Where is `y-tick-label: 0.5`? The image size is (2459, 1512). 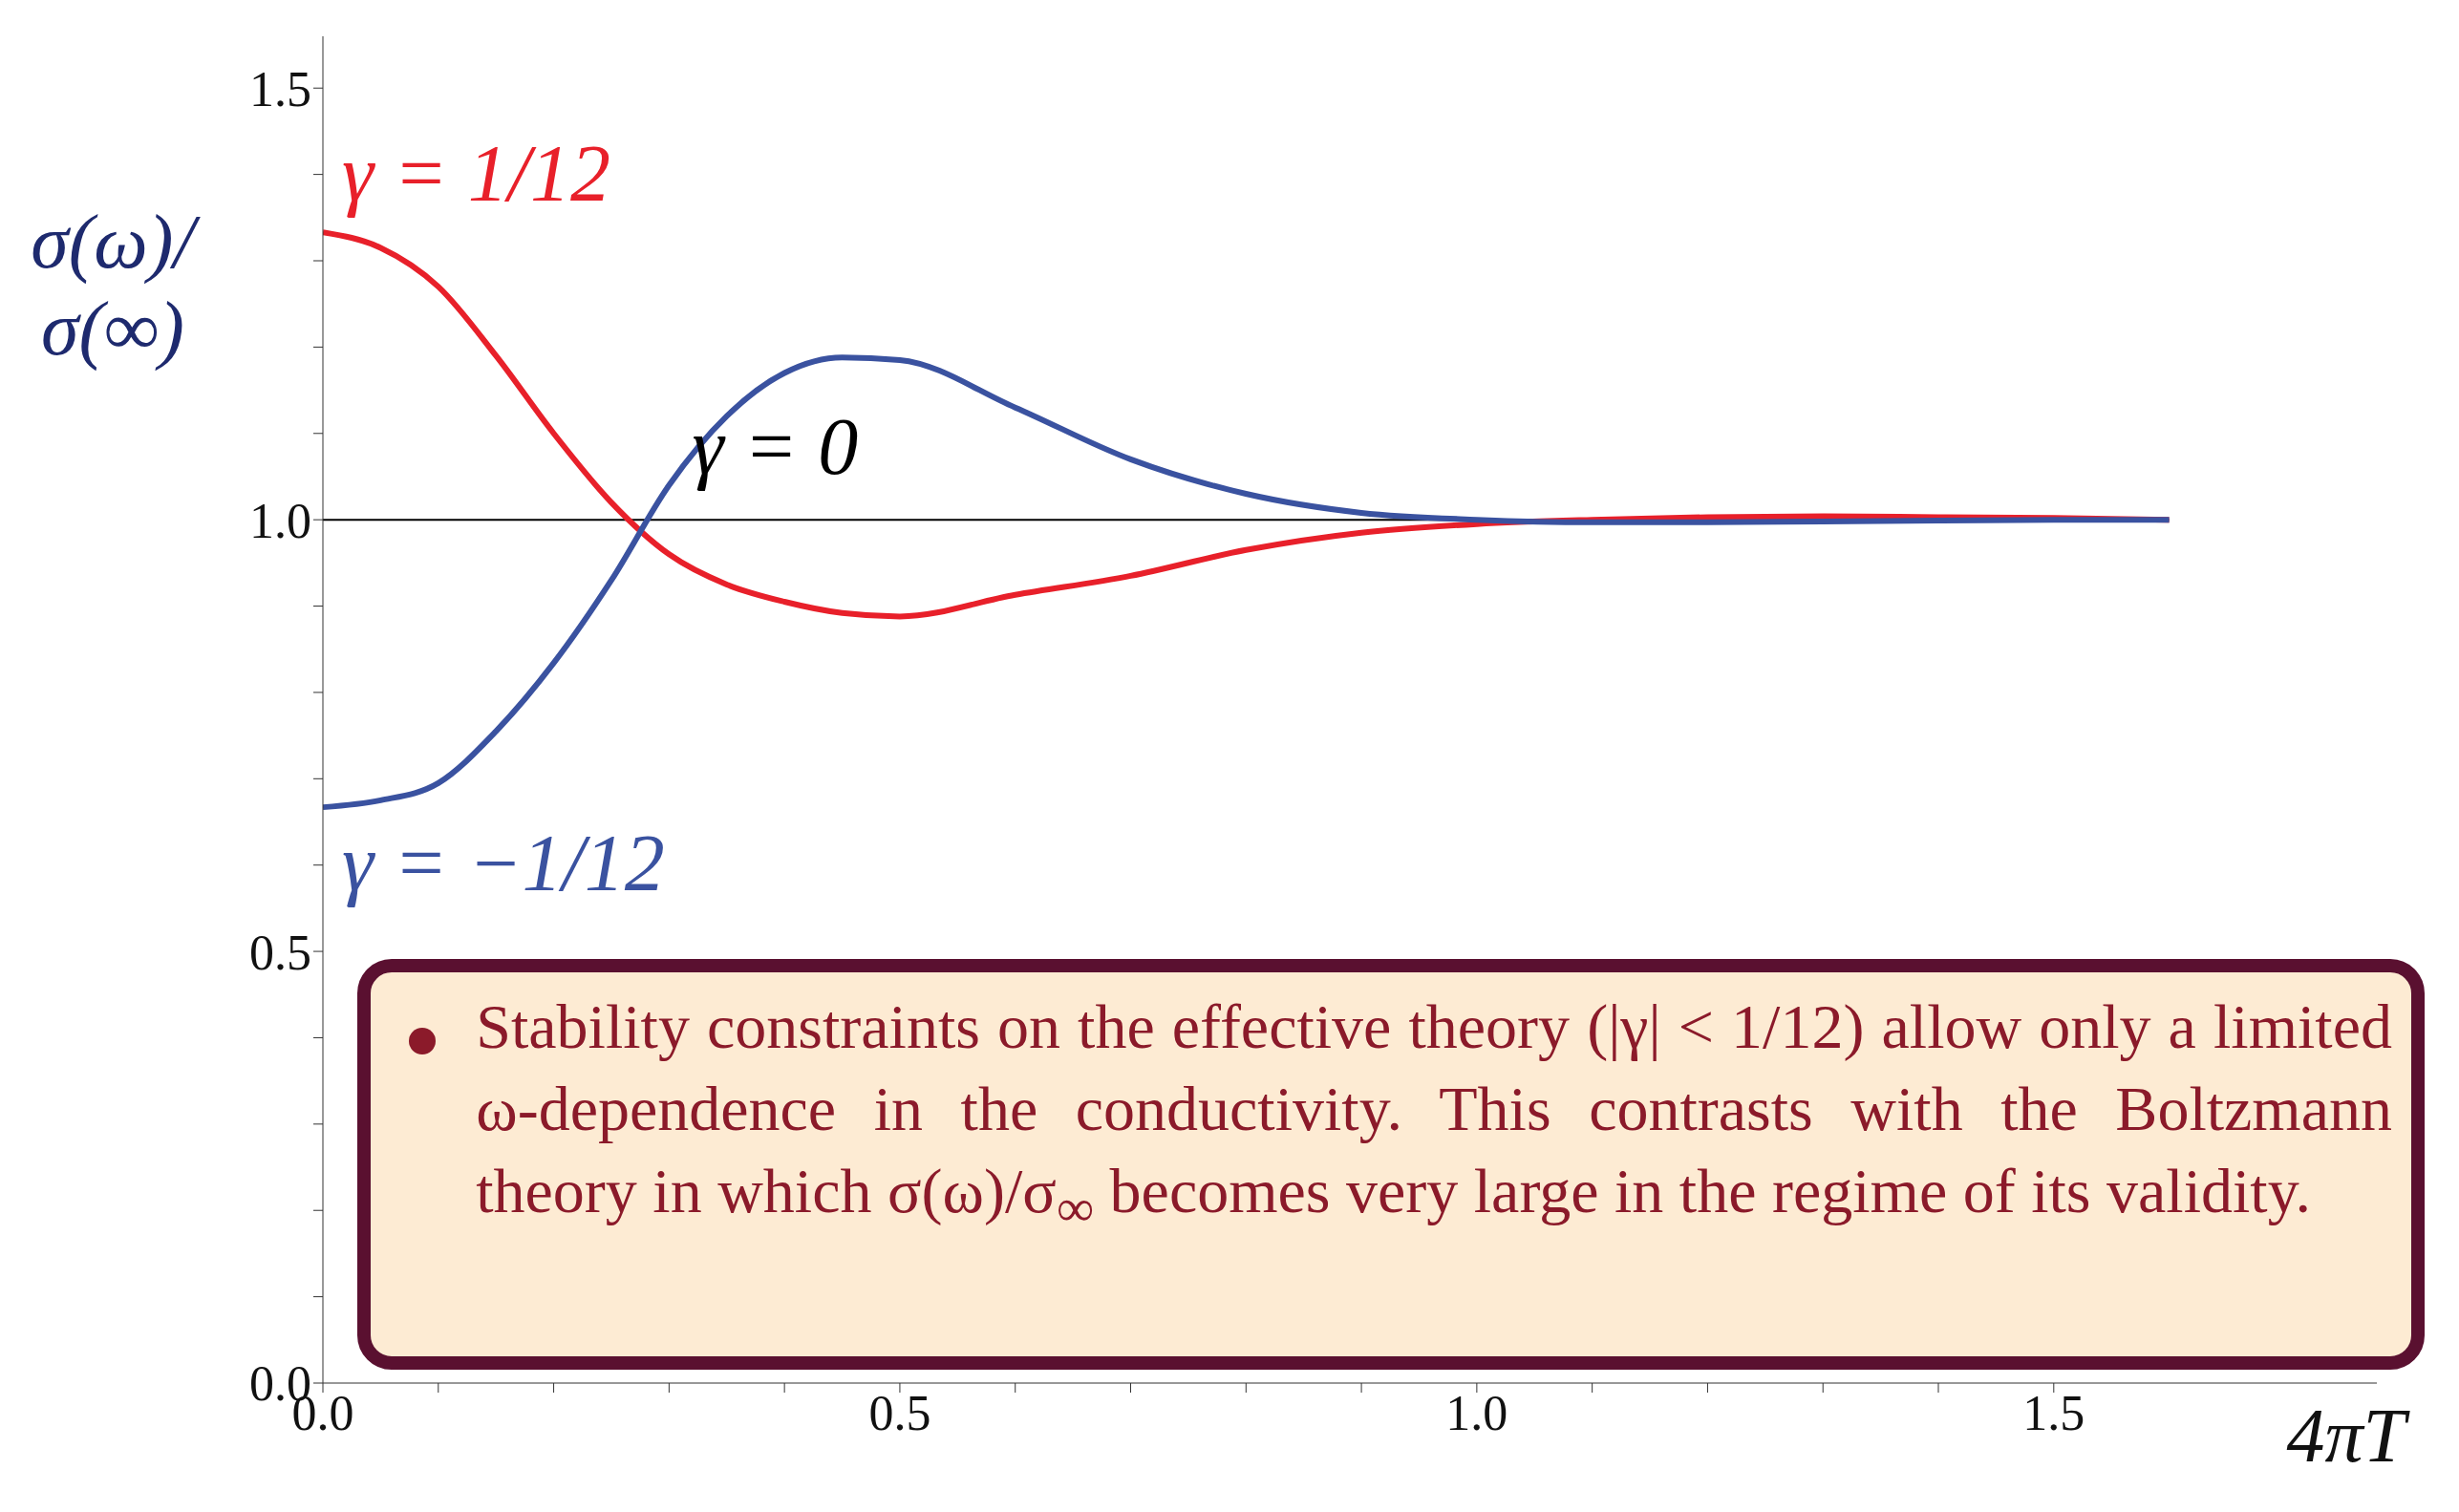 y-tick-label: 0.5 is located at coordinates (280, 952).